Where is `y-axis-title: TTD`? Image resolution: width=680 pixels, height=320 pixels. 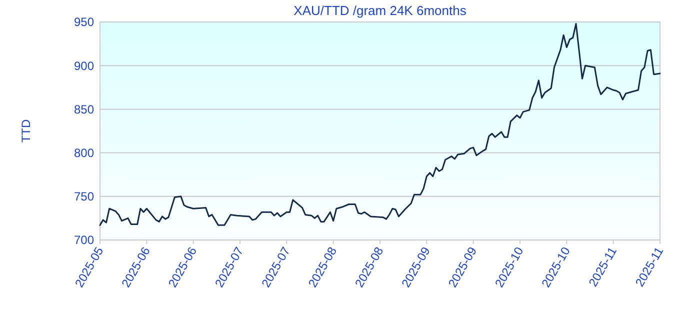 y-axis-title: TTD is located at coordinates (26, 131).